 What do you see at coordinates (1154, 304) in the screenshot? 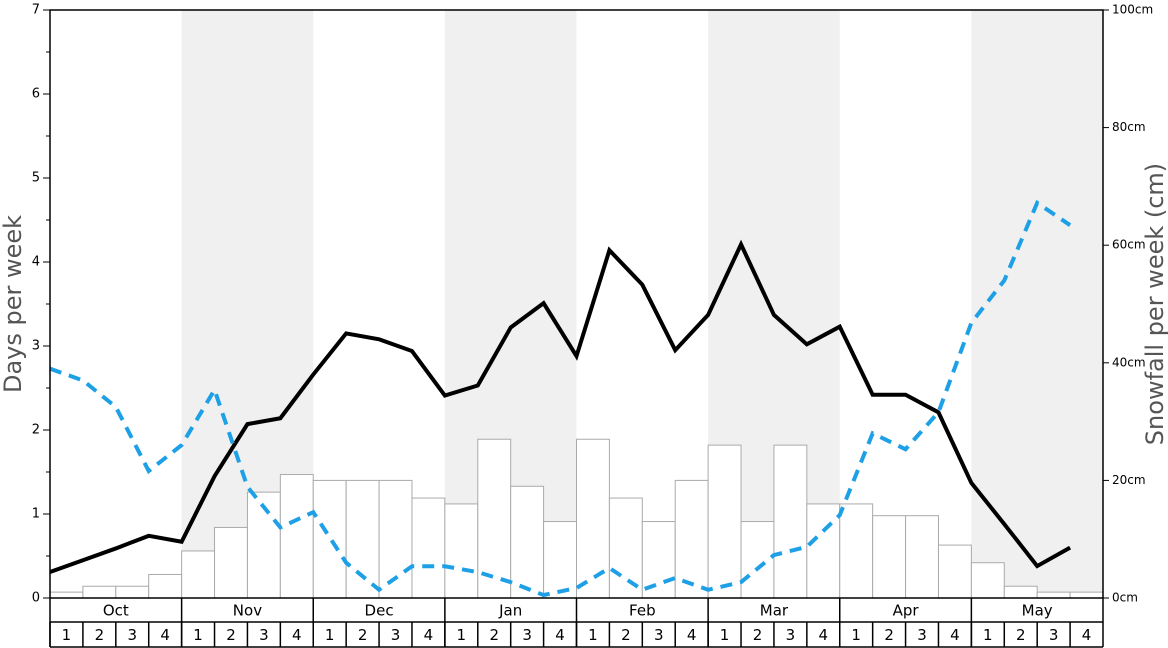
I see `y2-axis-label: Snowfall per week (cm)` at bounding box center [1154, 304].